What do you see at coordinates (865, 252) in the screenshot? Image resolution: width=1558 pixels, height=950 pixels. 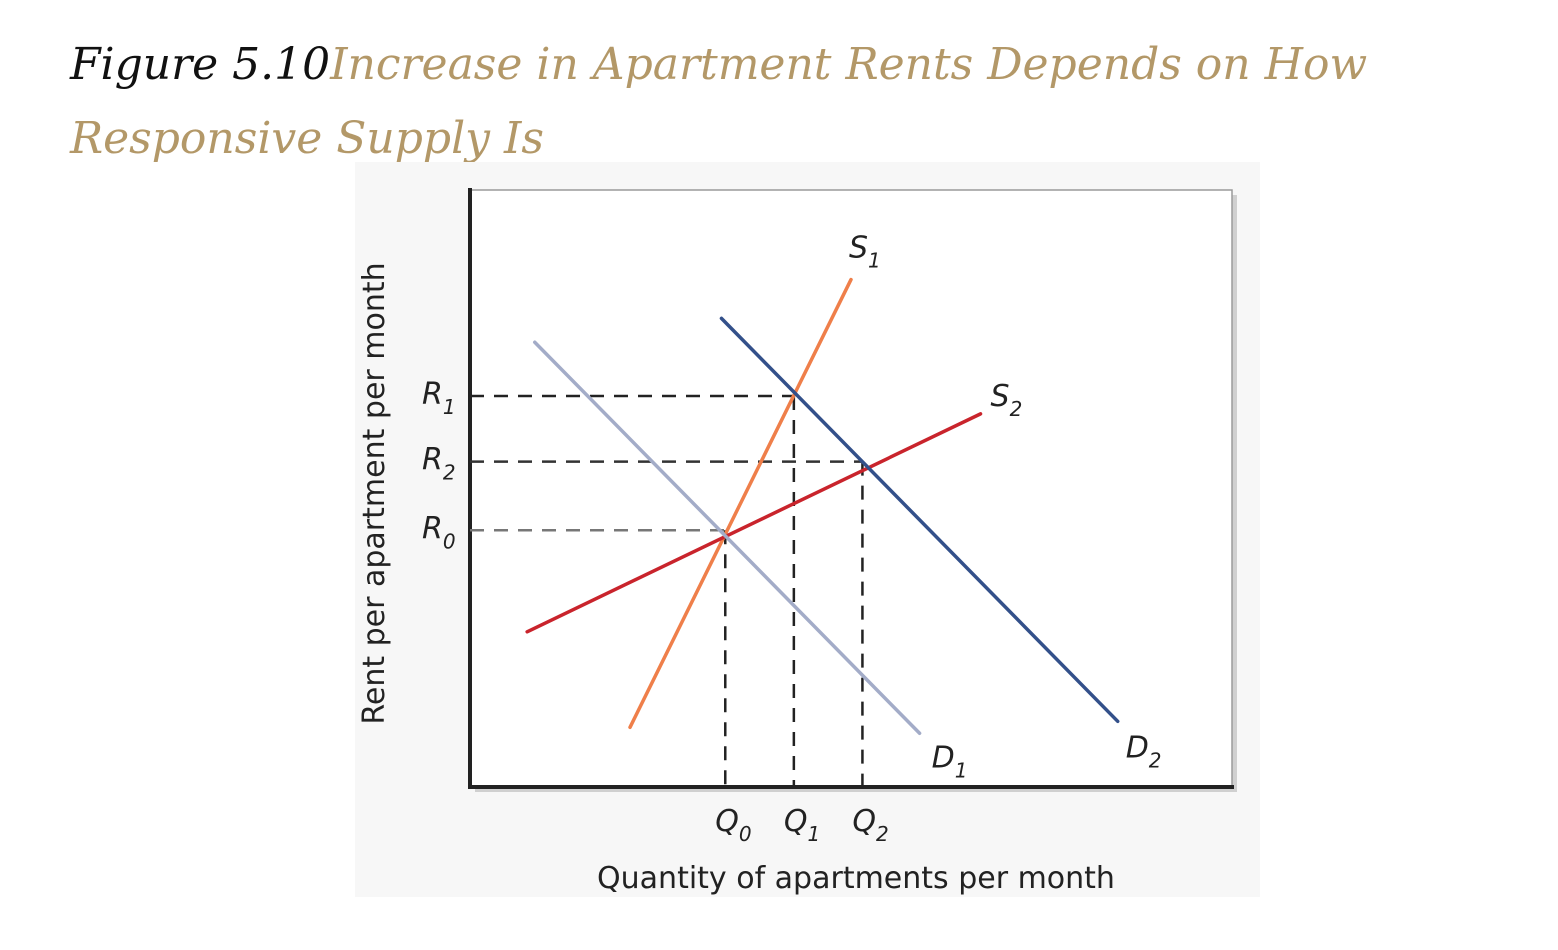 I see `series-label-s1: S1` at bounding box center [865, 252].